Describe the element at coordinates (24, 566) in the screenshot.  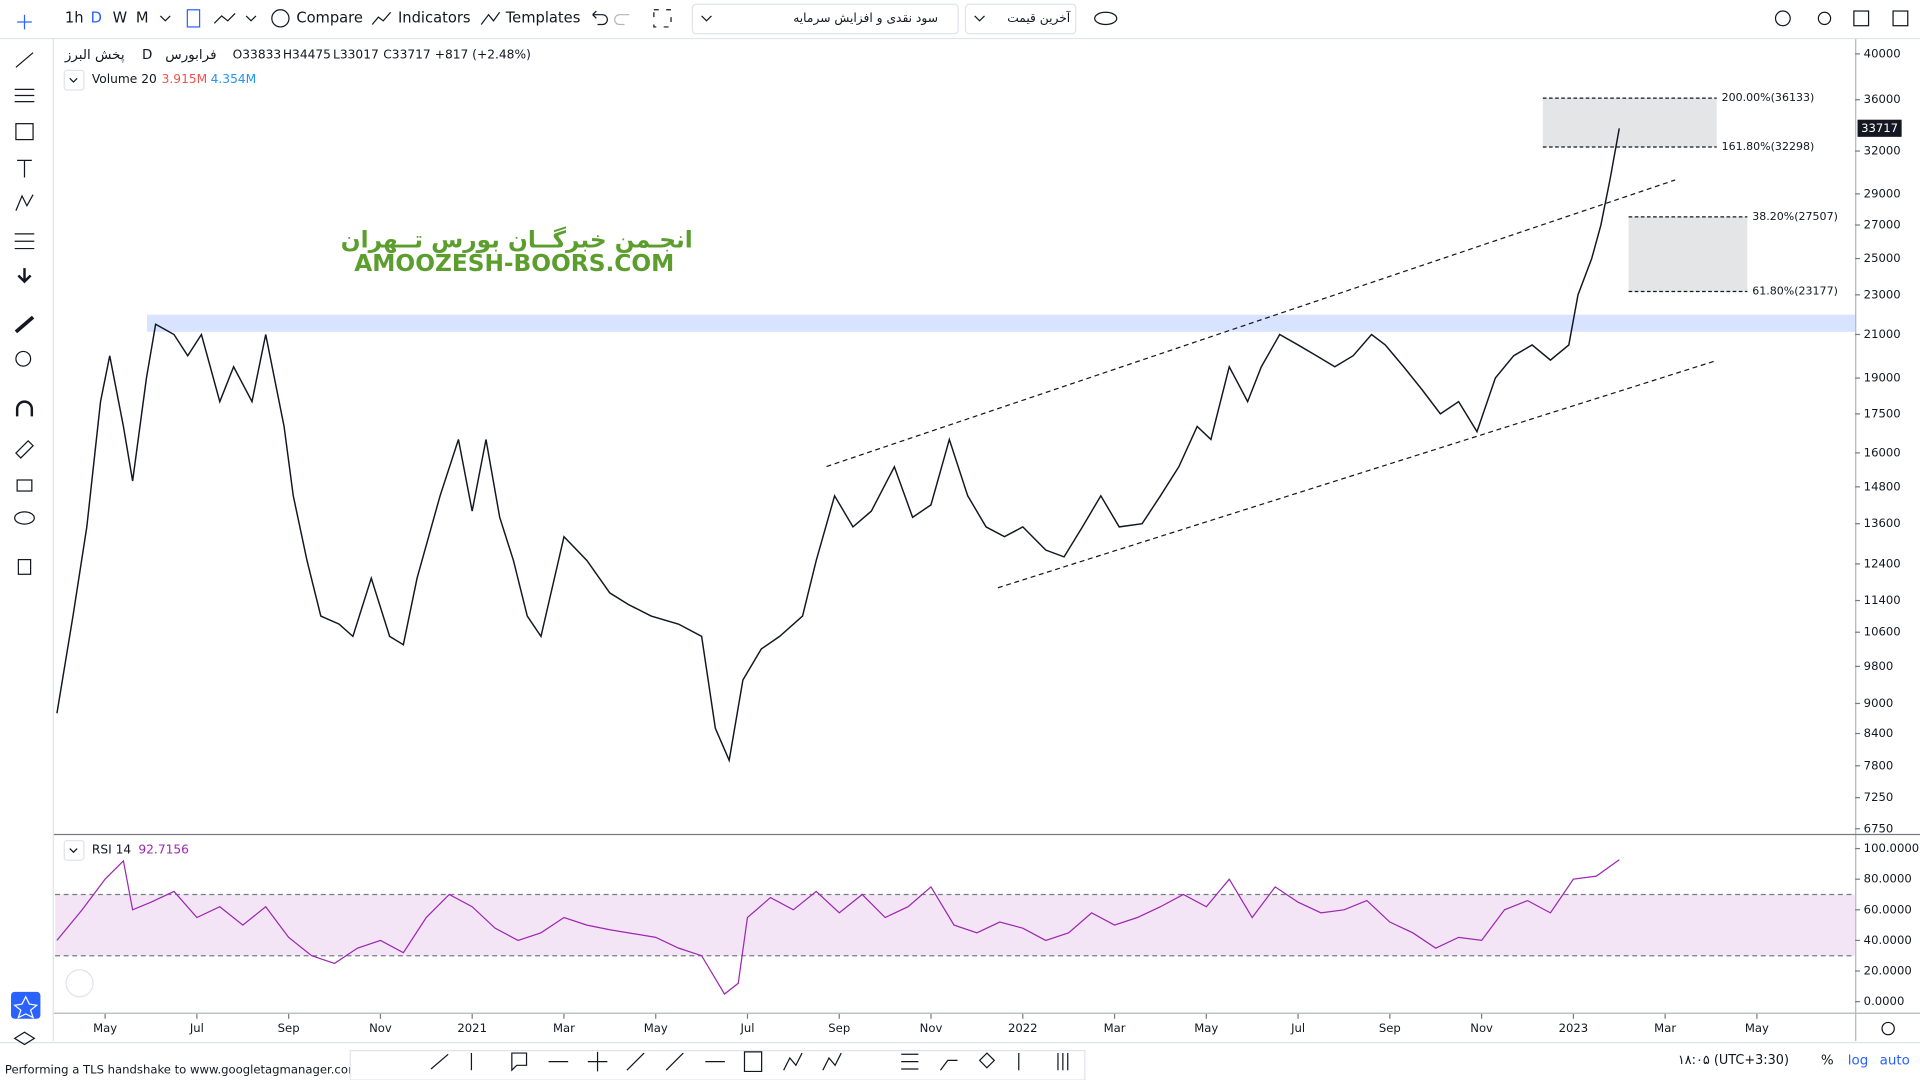
I see `delete-tool` at that location.